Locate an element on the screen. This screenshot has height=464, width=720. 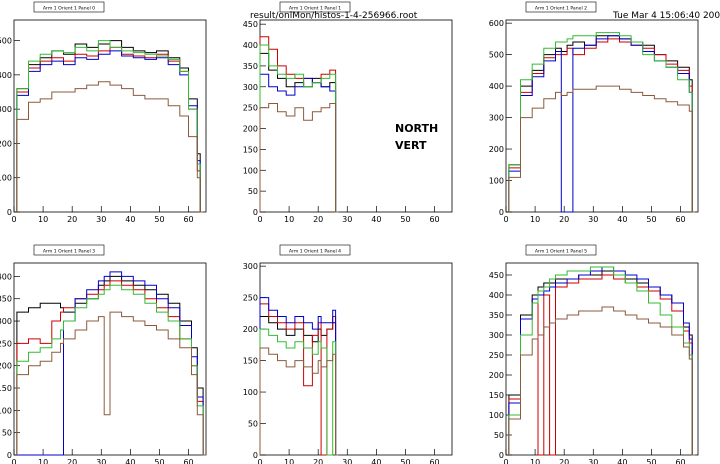
y-tick-label: 450 is located at coordinates (250, 24).